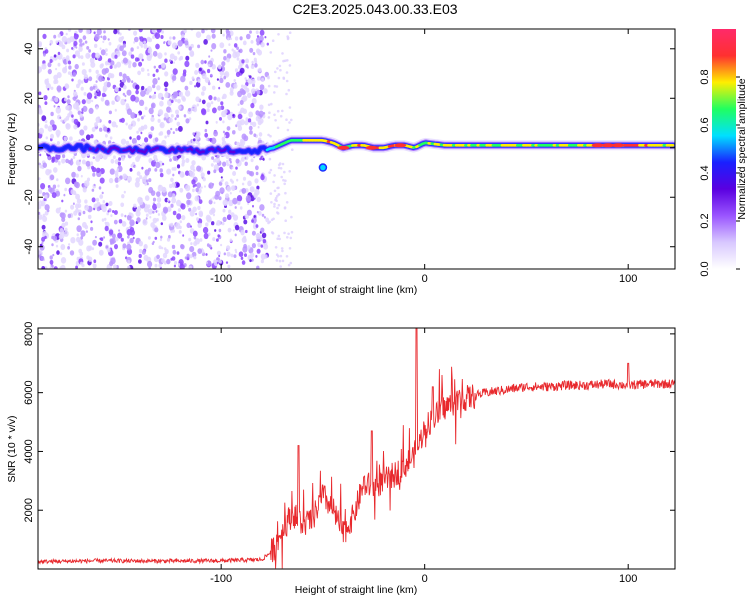 The image size is (750, 600). Describe the element at coordinates (221, 279) in the screenshot. I see `spectrogram-xtick-label: -100` at that location.